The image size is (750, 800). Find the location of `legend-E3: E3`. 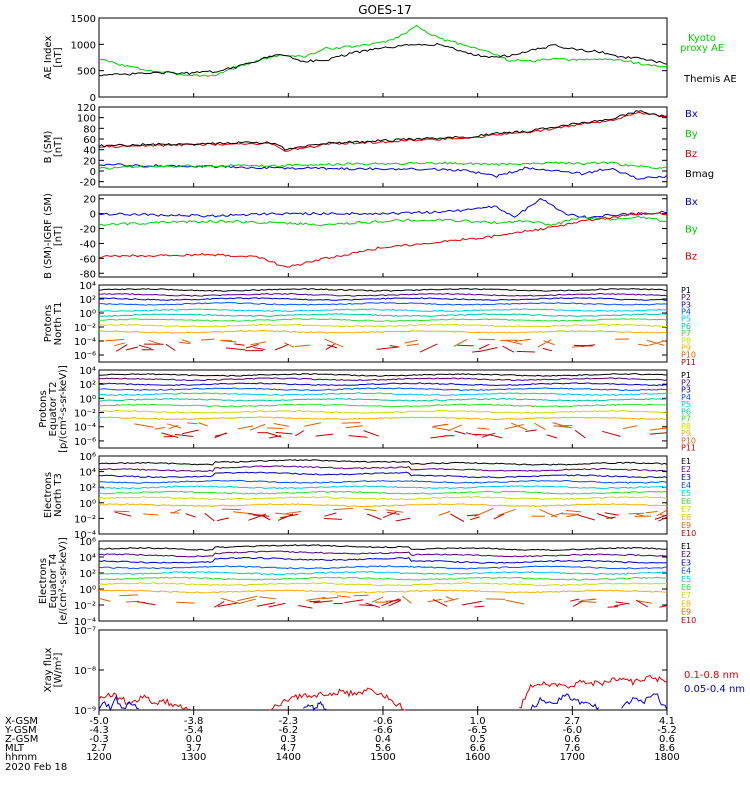

legend-E3: E3 is located at coordinates (686, 477).